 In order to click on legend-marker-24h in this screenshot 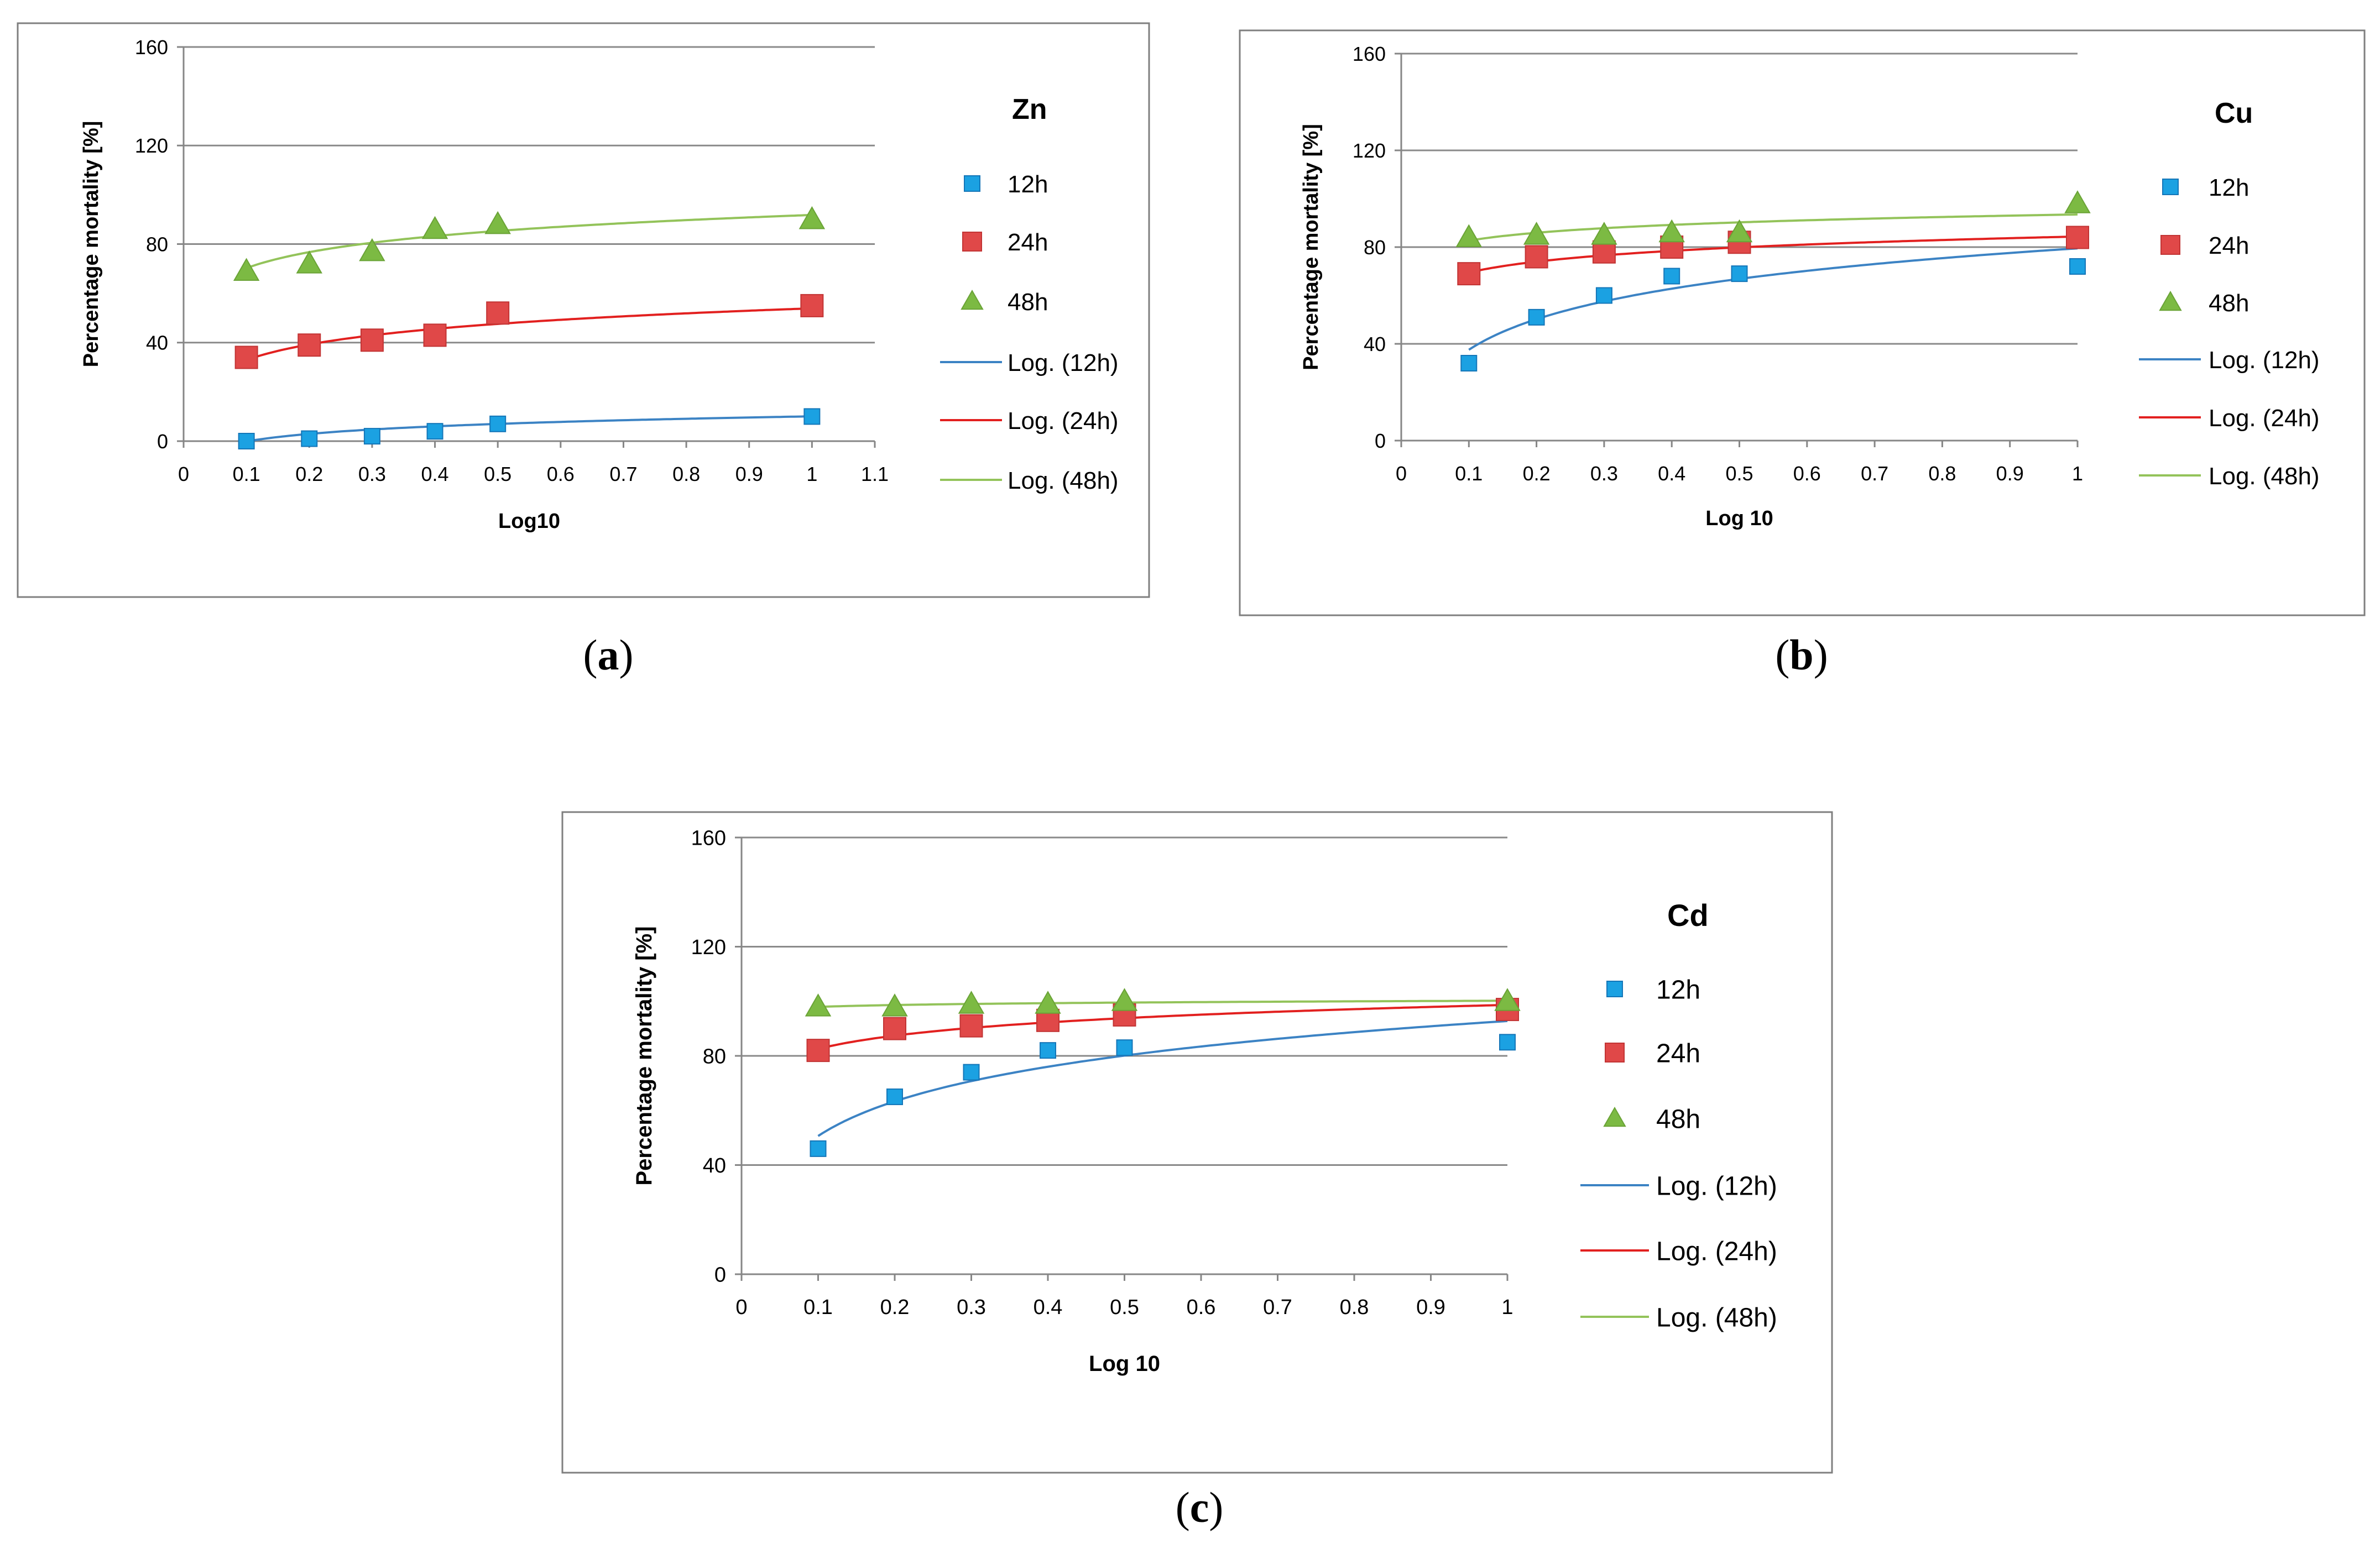, I will do `click(1615, 1053)`.